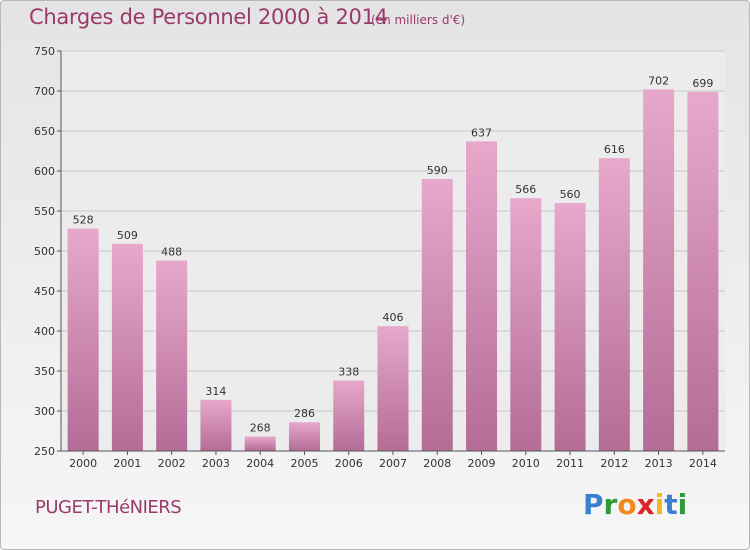  Describe the element at coordinates (437, 170) in the screenshot. I see `data-label-2008: 590` at that location.